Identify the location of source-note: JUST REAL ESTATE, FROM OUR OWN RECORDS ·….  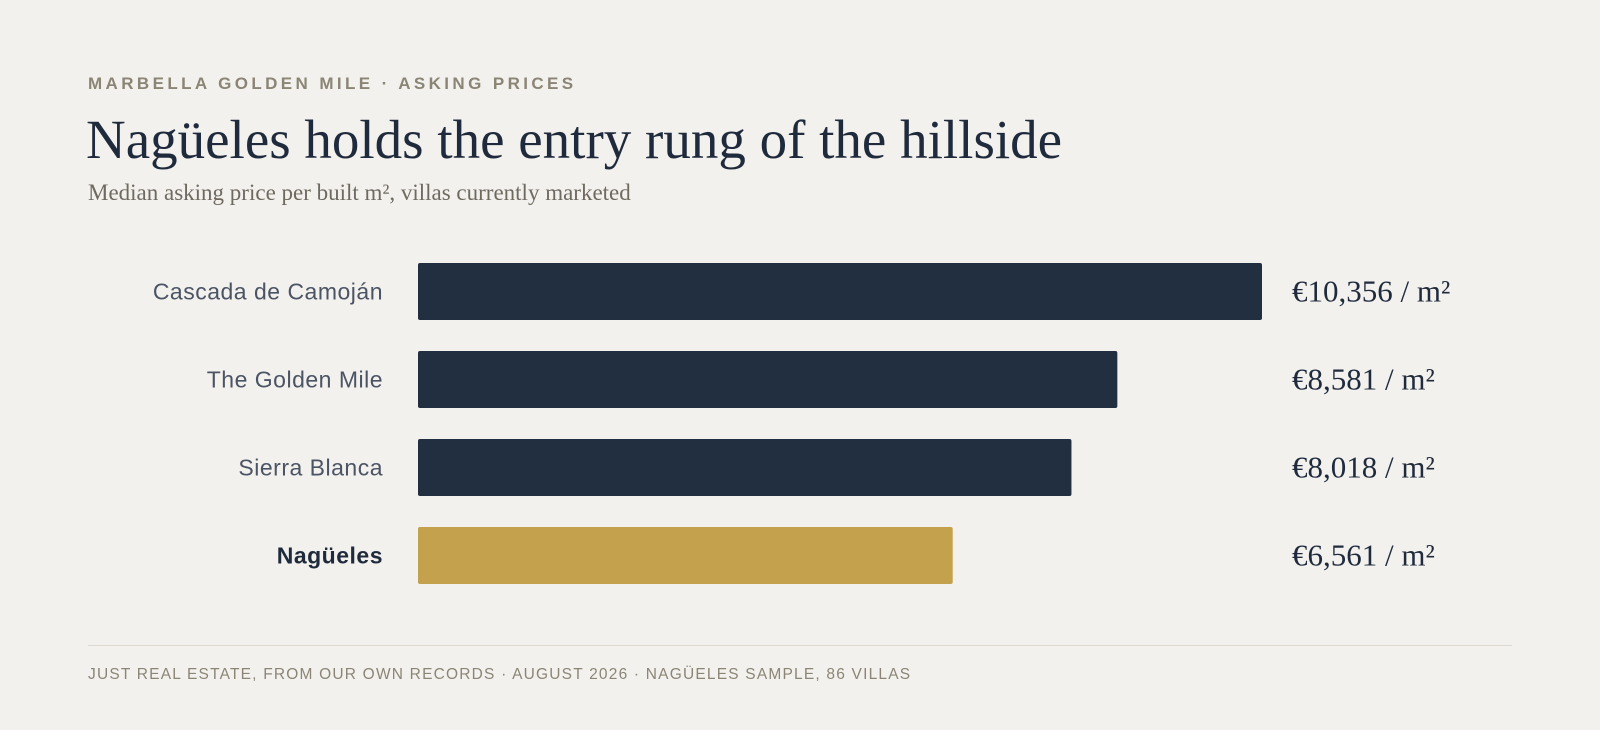
(500, 674).